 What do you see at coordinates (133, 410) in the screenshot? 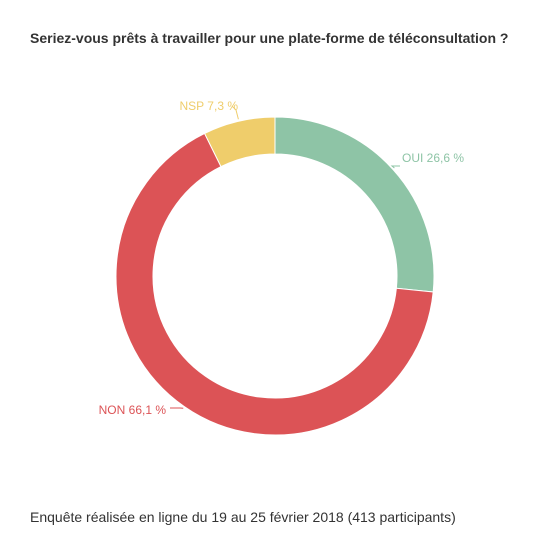
I see `slice-label-non: NON 66,1 %` at bounding box center [133, 410].